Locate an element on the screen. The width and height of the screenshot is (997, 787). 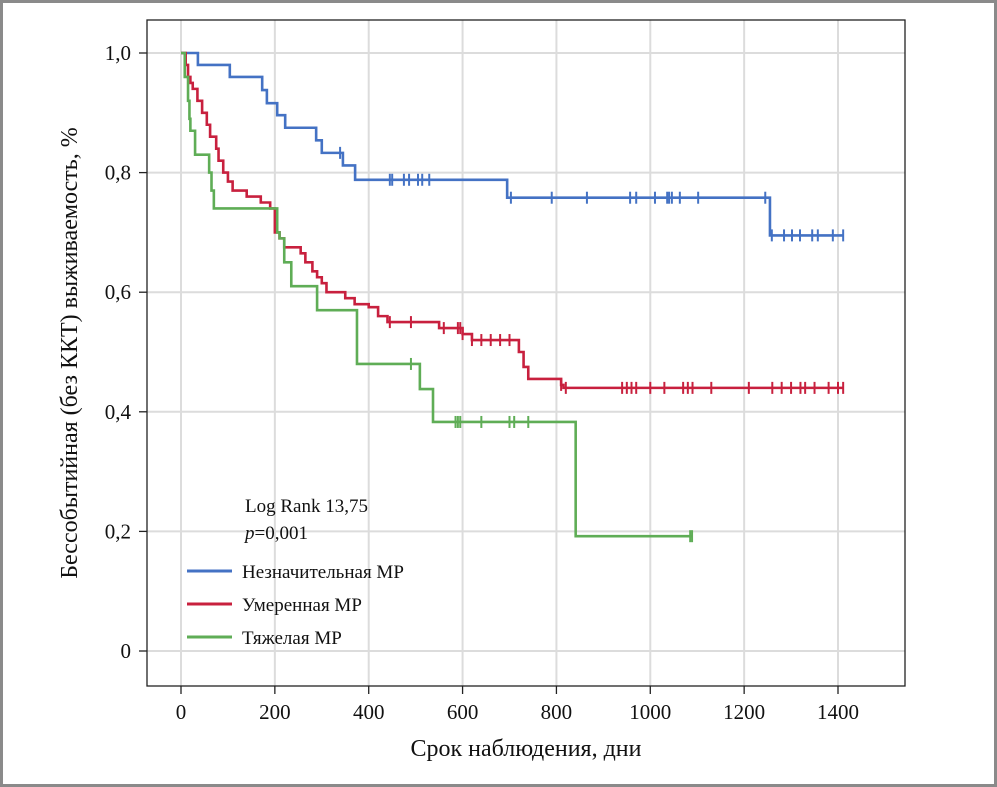
x-tick-label: 400 is located at coordinates (369, 712).